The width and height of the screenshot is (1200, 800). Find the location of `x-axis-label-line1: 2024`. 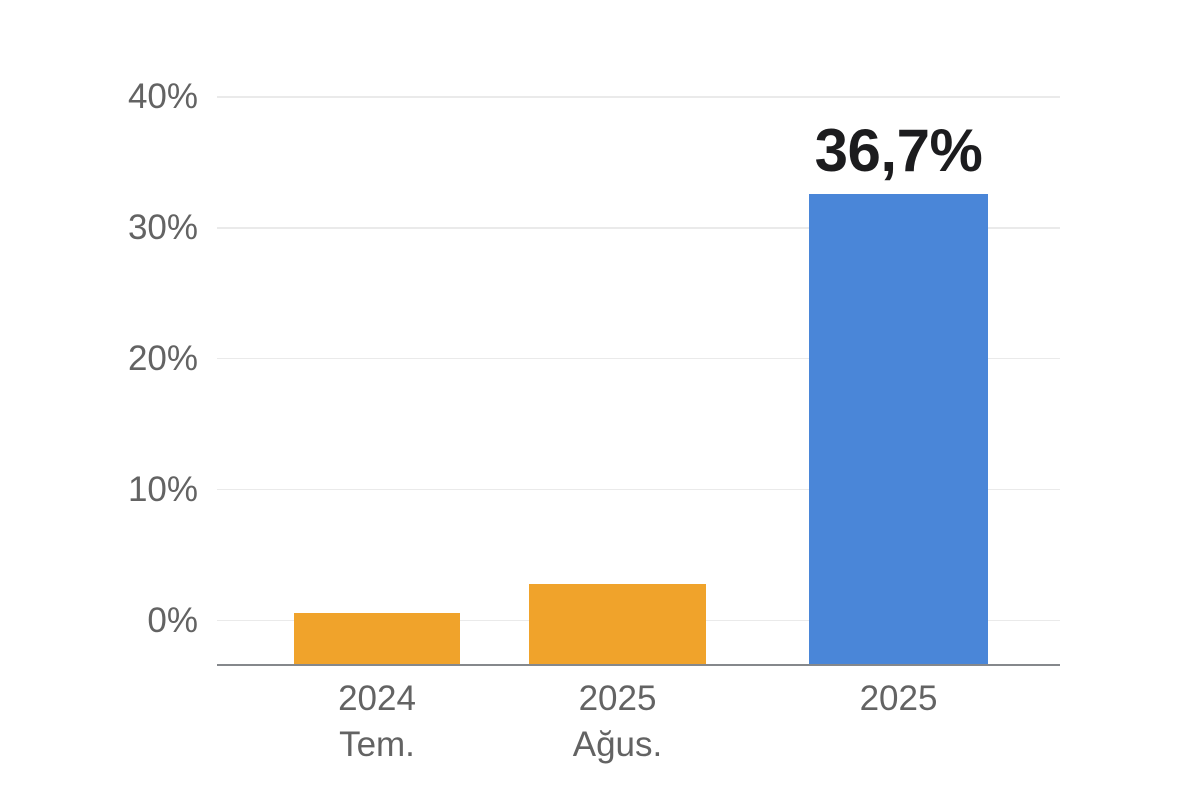

x-axis-label-line1: 2024 is located at coordinates (377, 698).